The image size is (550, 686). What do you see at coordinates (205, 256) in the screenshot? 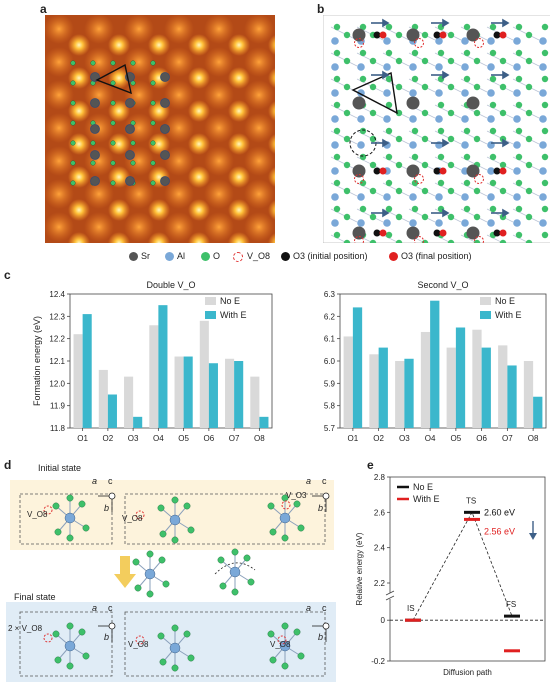
I see `o-legend-swatch` at bounding box center [205, 256].